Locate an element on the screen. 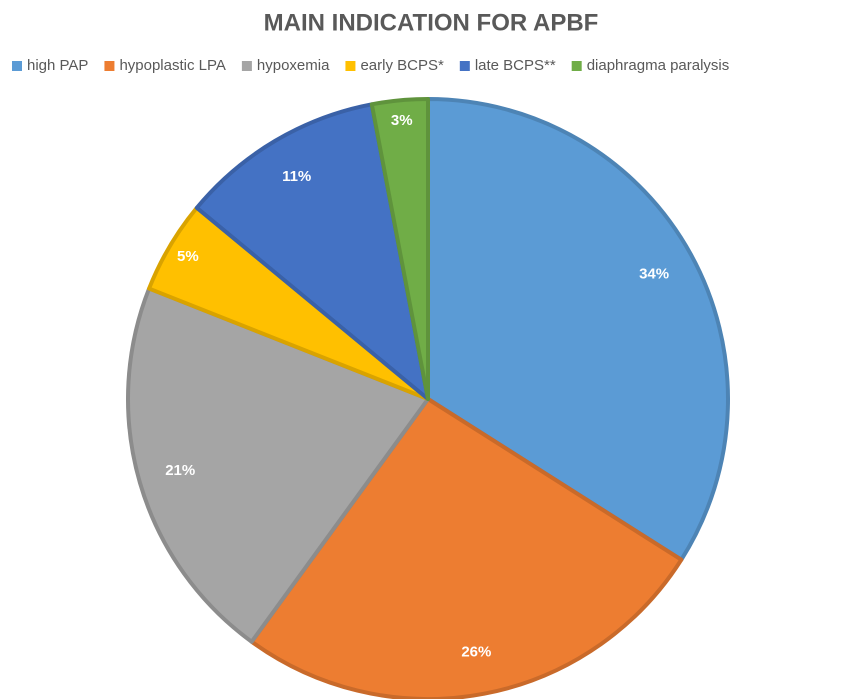 The width and height of the screenshot is (862, 699). data-label: 5% is located at coordinates (188, 256).